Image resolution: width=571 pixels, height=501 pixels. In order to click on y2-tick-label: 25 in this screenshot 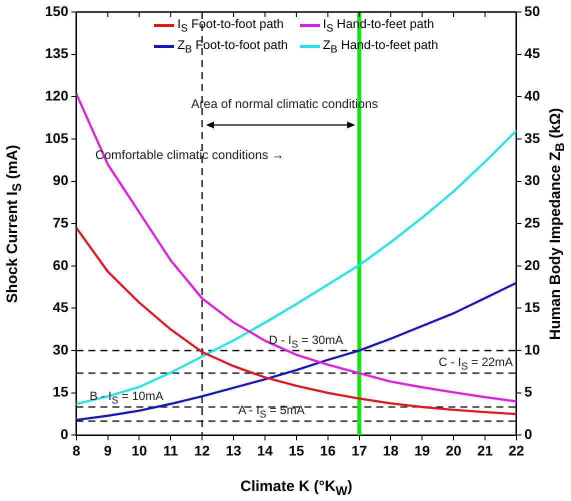, I will do `click(532, 222)`.